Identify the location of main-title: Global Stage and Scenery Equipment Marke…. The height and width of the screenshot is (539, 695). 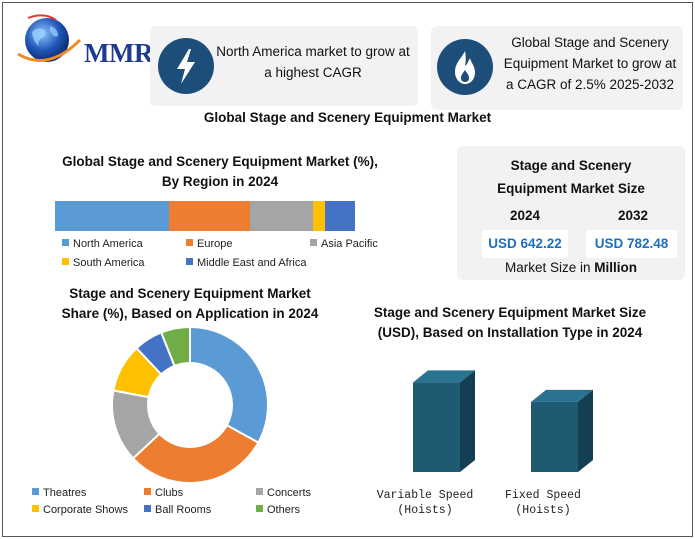
(347, 117).